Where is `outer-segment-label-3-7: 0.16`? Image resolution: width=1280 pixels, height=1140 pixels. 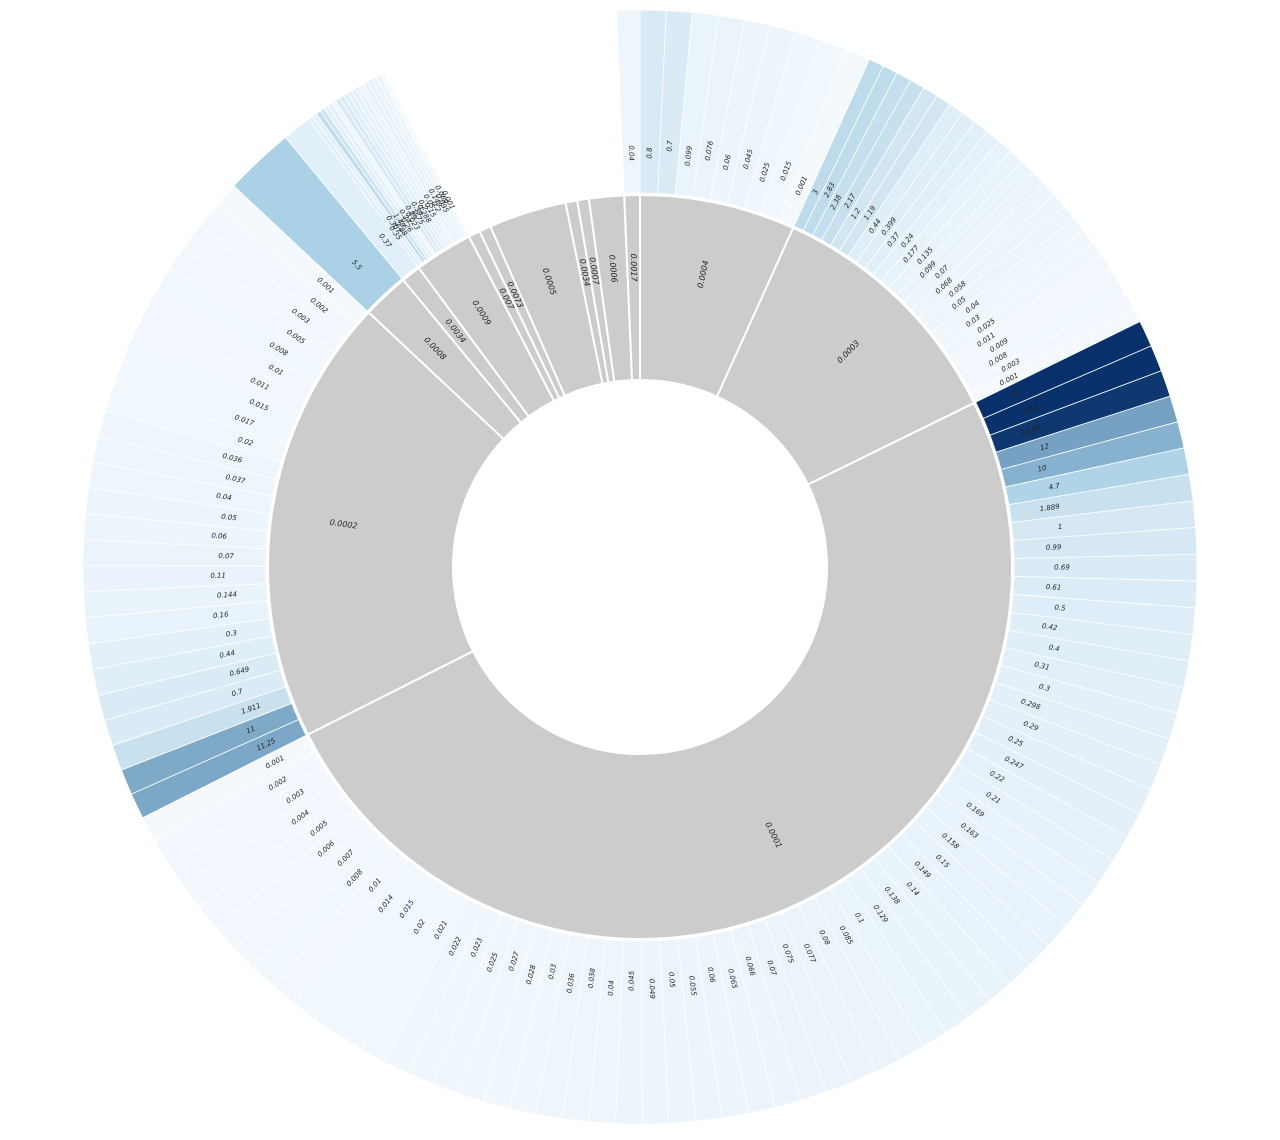 outer-segment-label-3-7: 0.16 is located at coordinates (221, 615).